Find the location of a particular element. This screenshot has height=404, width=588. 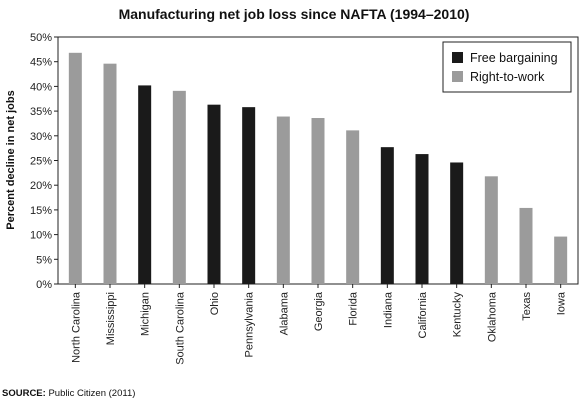

x-tick-label: Mississippi is located at coordinates (111, 318).